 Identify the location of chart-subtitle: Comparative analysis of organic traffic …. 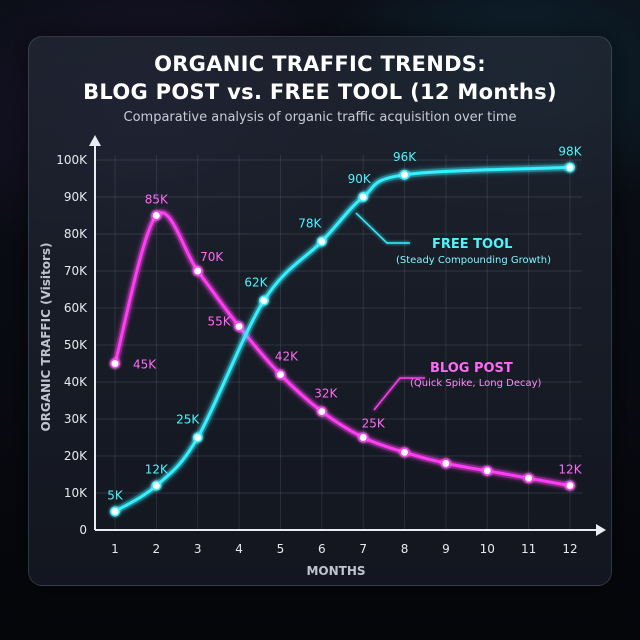
(320, 117).